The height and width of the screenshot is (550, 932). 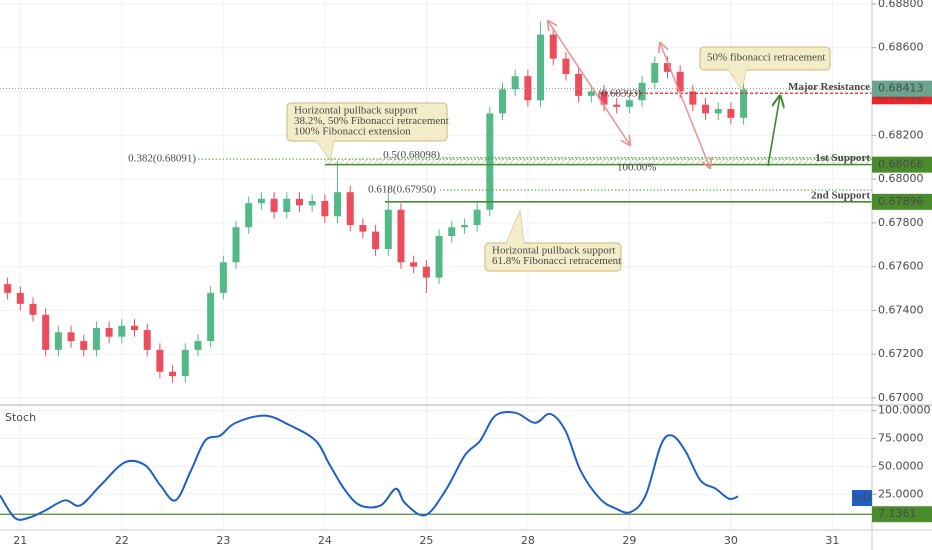 I want to click on y-tick-label: 0.68000, so click(x=901, y=178).